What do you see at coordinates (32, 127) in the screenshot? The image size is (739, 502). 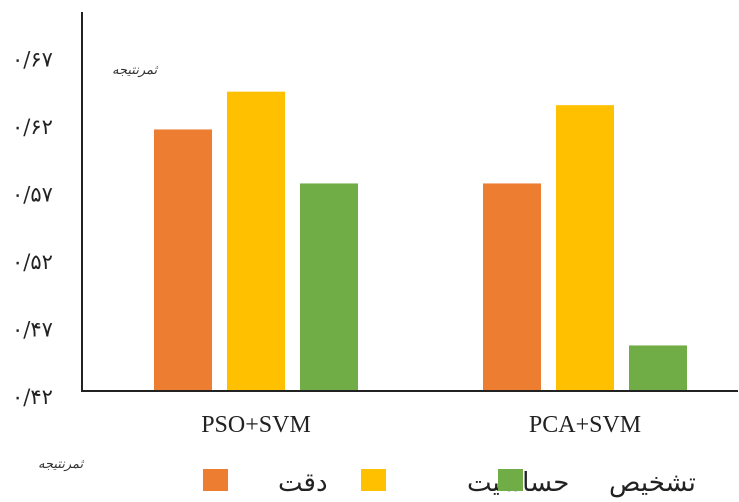 I see `y-tick-label-4: ۰/۶۲` at bounding box center [32, 127].